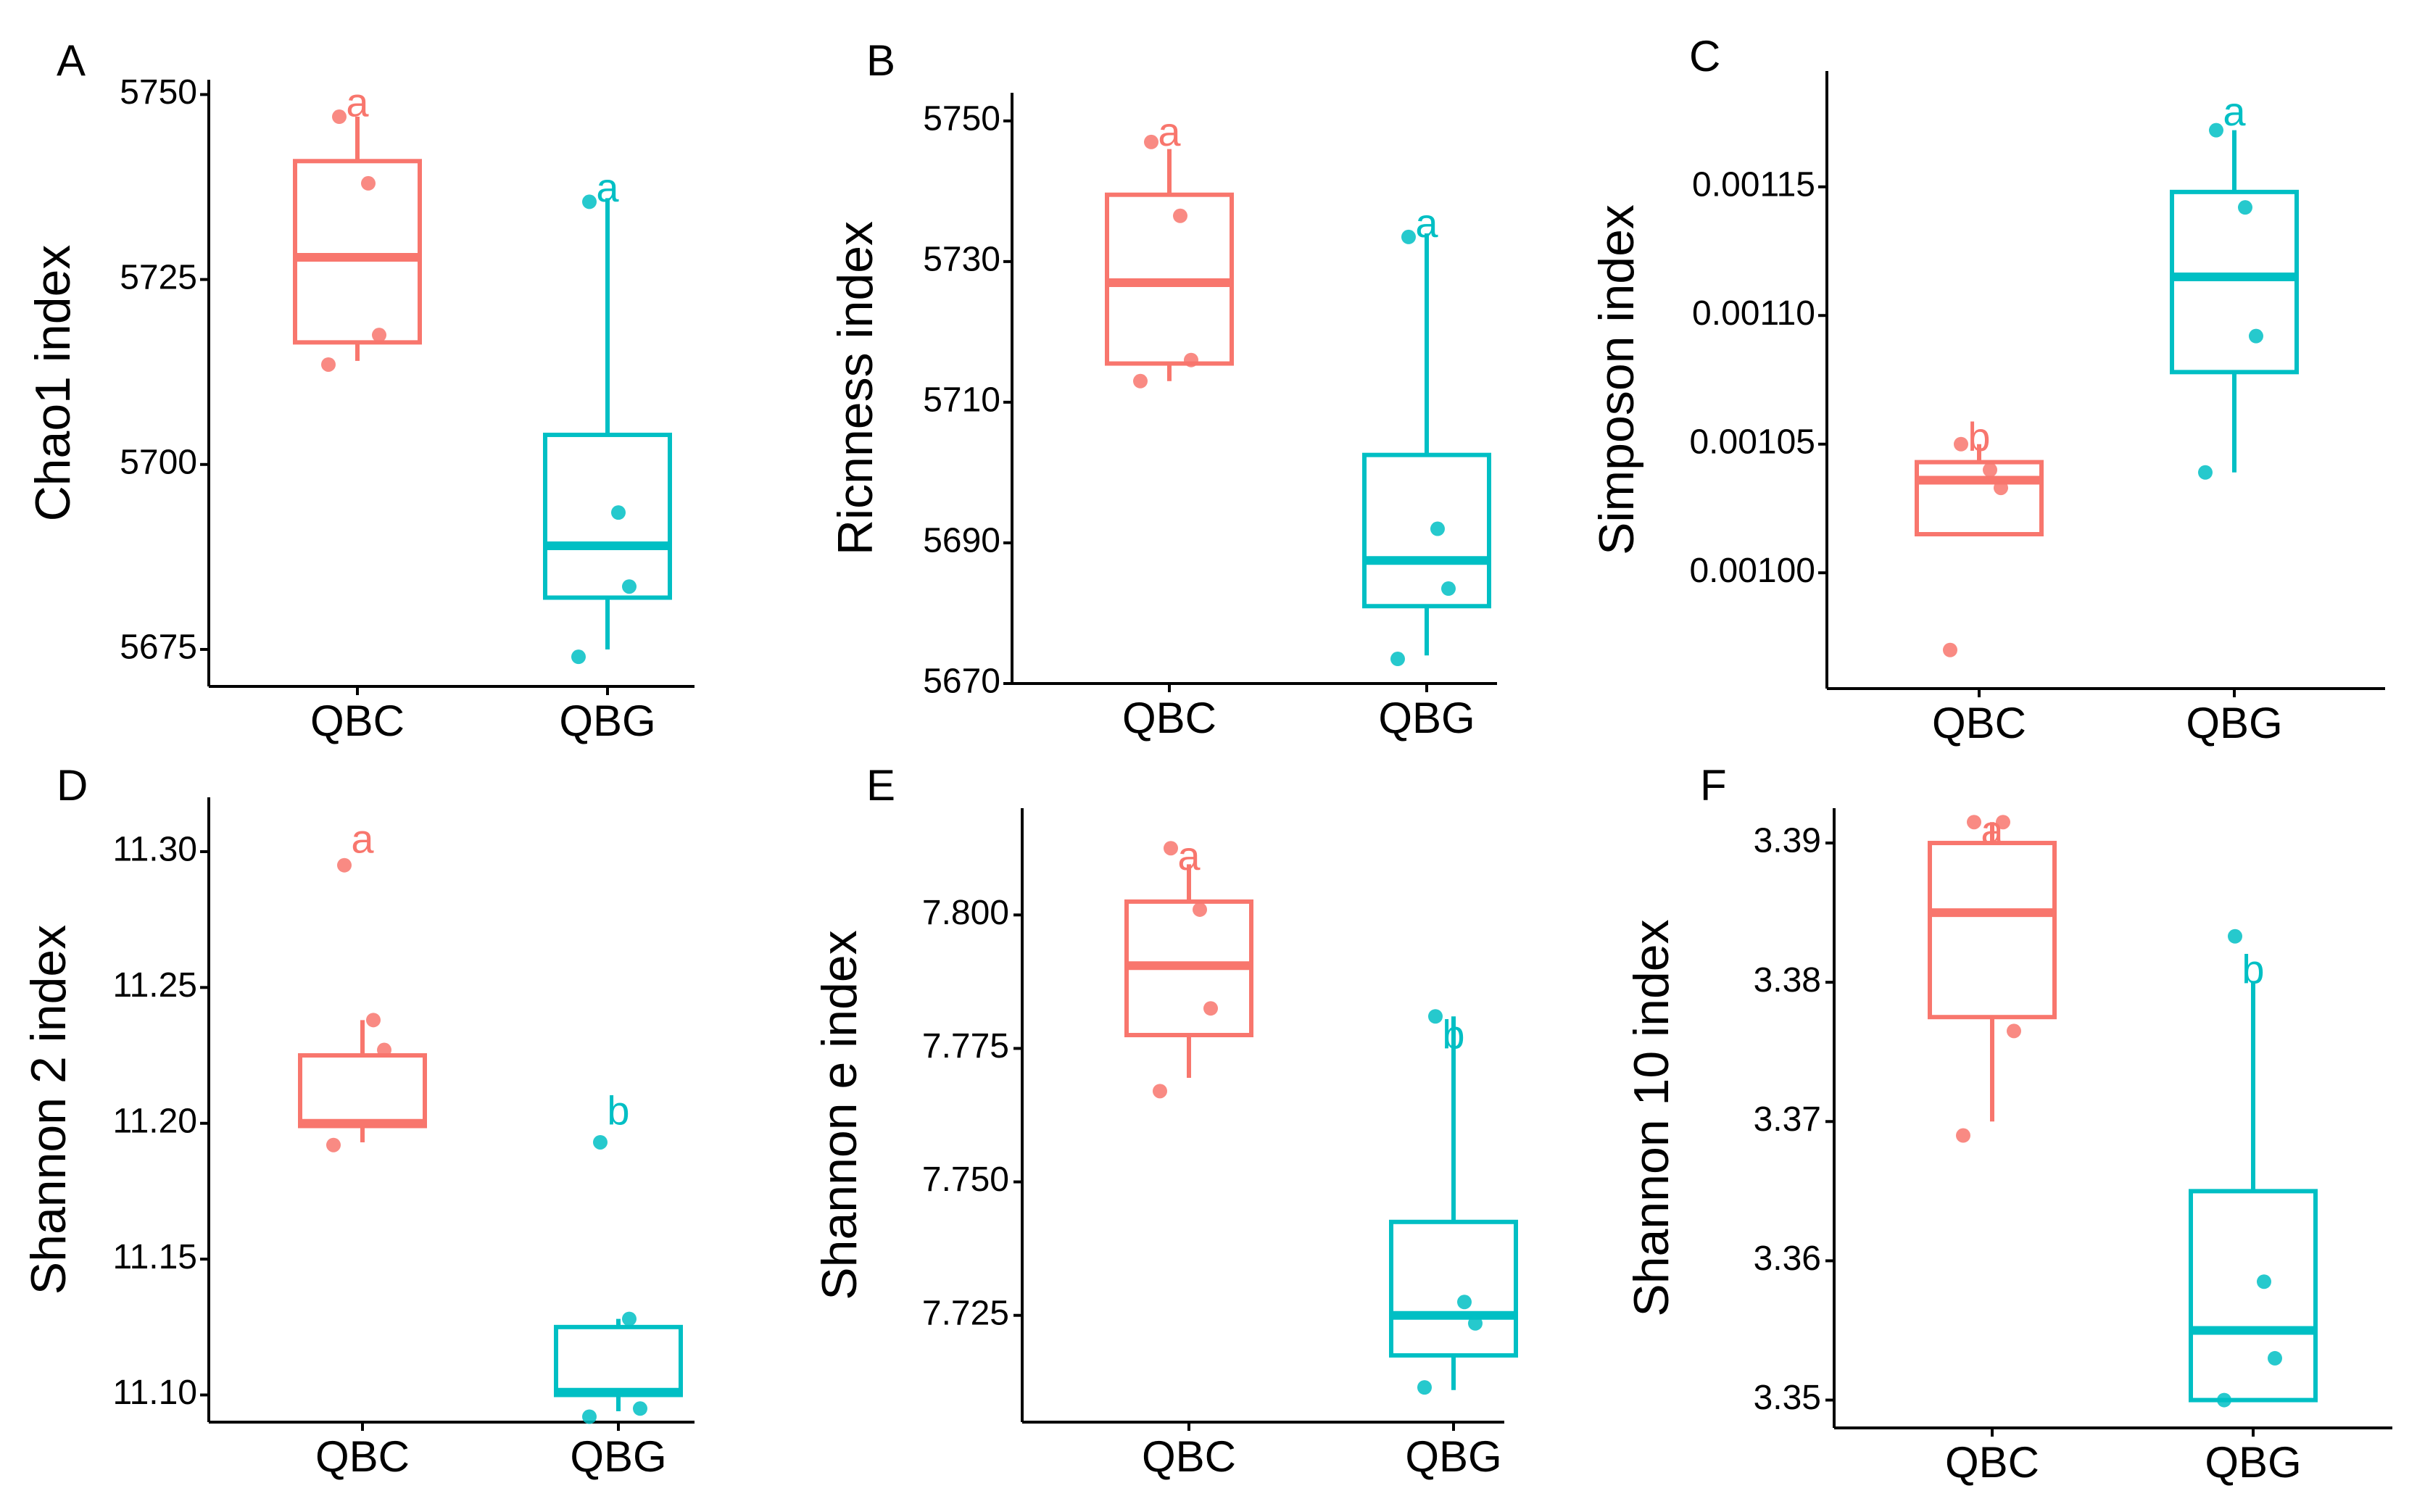  What do you see at coordinates (1752, 571) in the screenshot?
I see `y-tick-label: 0.00100` at bounding box center [1752, 571].